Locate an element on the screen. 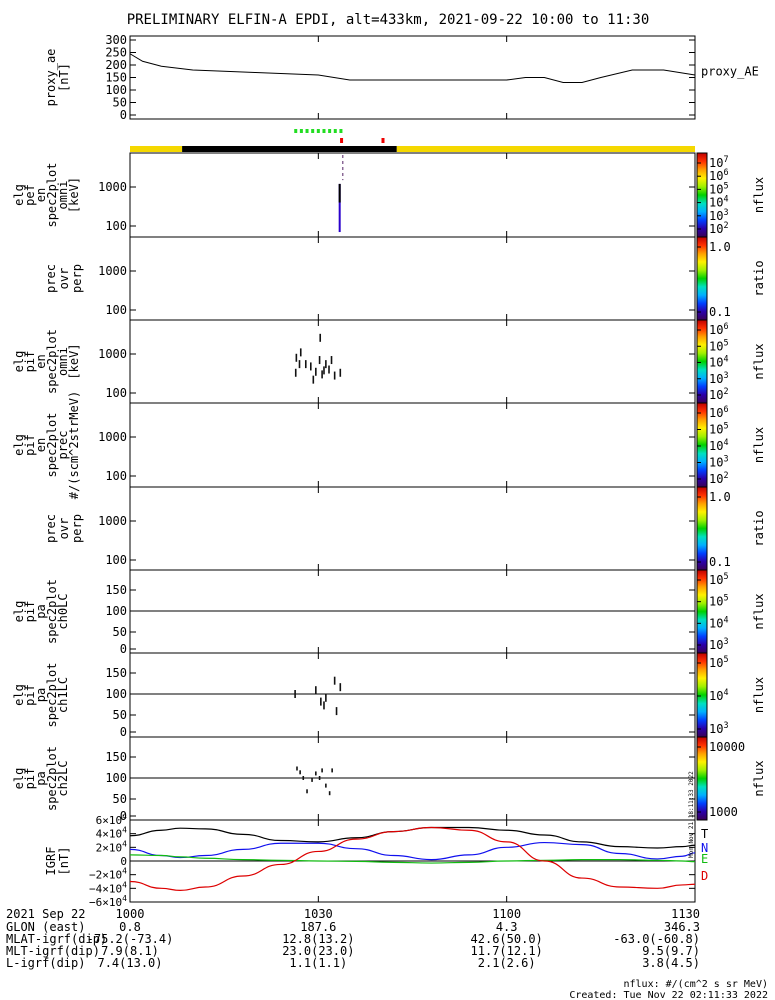 The image size is (775, 1000). colorbar-title: ratio is located at coordinates (759, 528).